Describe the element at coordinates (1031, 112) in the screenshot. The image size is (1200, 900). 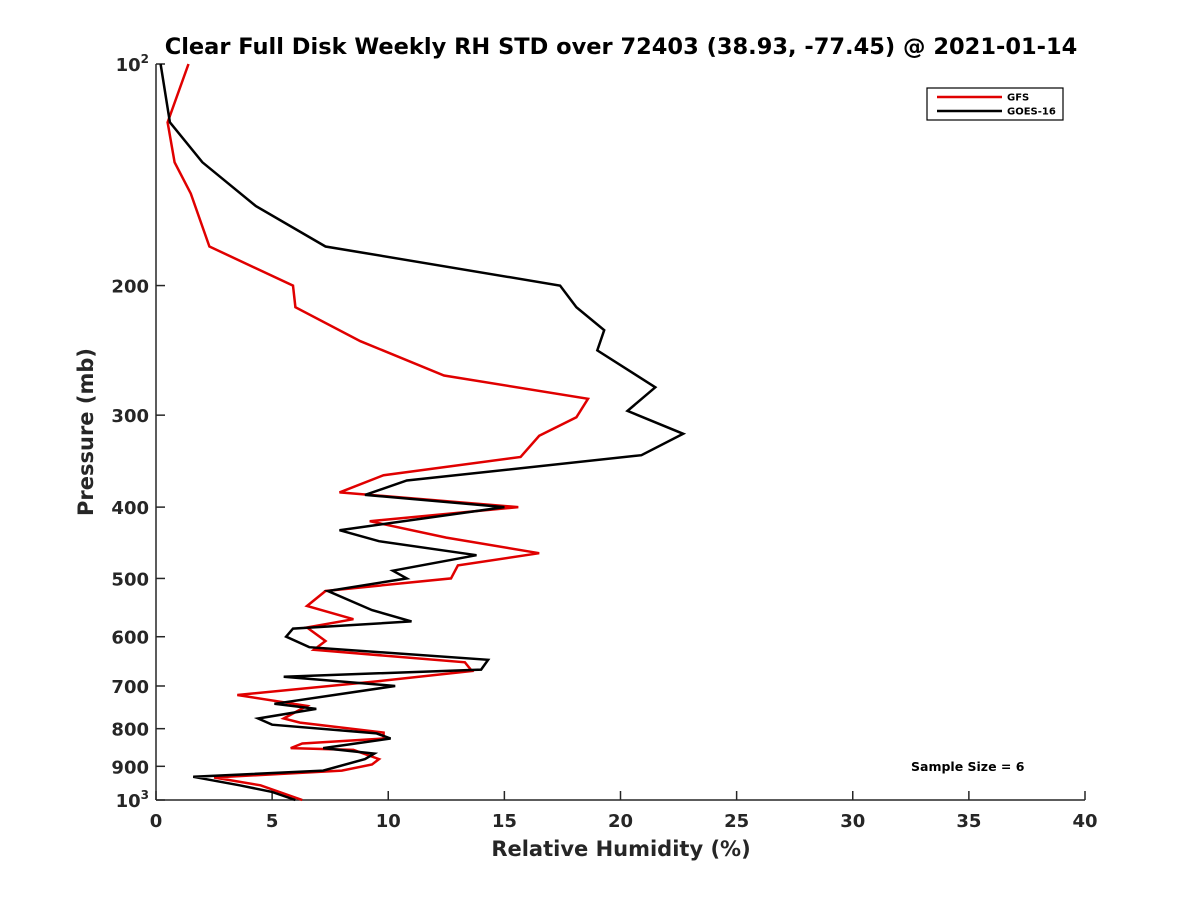
I see `legend-label-goes16: GOES-16` at that location.